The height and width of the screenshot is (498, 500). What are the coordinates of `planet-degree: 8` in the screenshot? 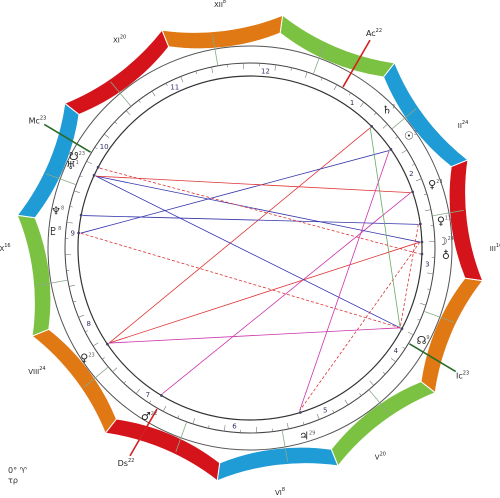 It's located at (59, 229).